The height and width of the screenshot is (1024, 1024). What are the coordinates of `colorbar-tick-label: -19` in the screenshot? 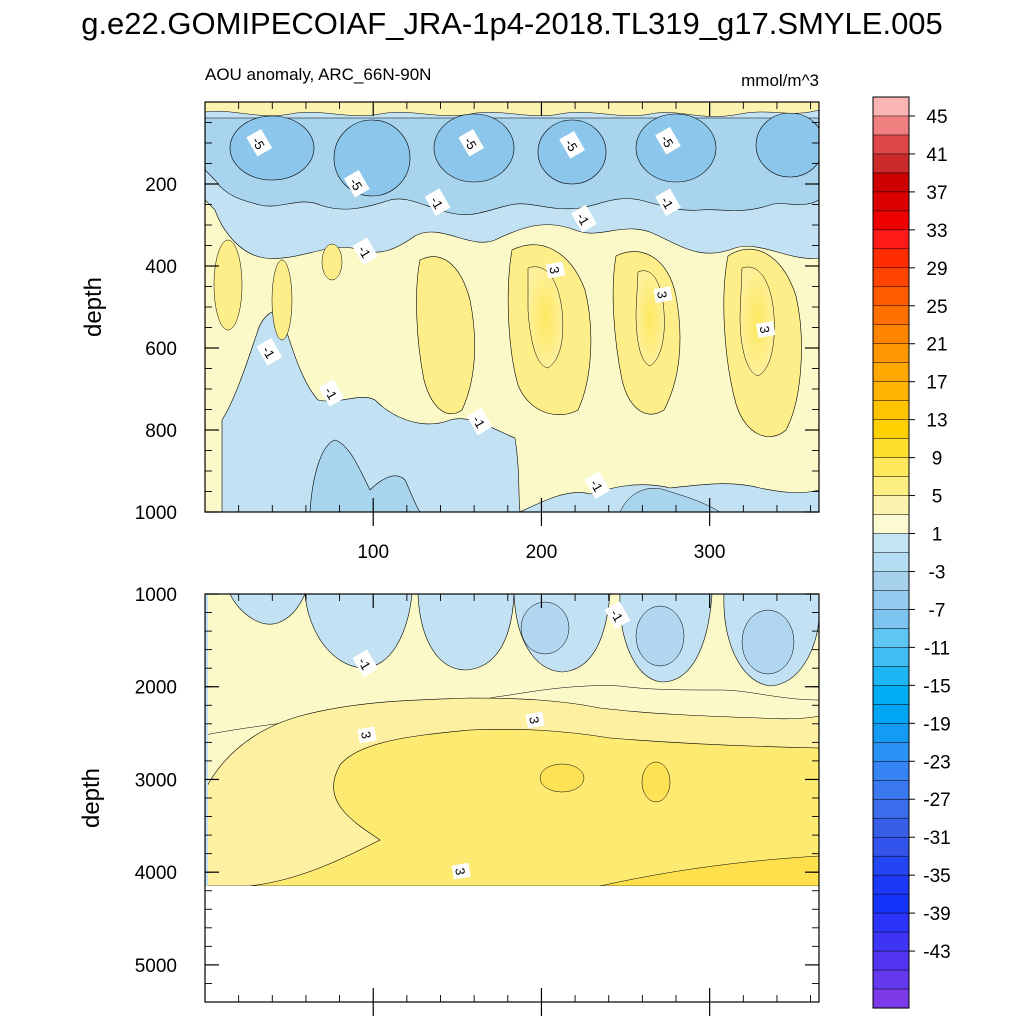 It's located at (936, 724).